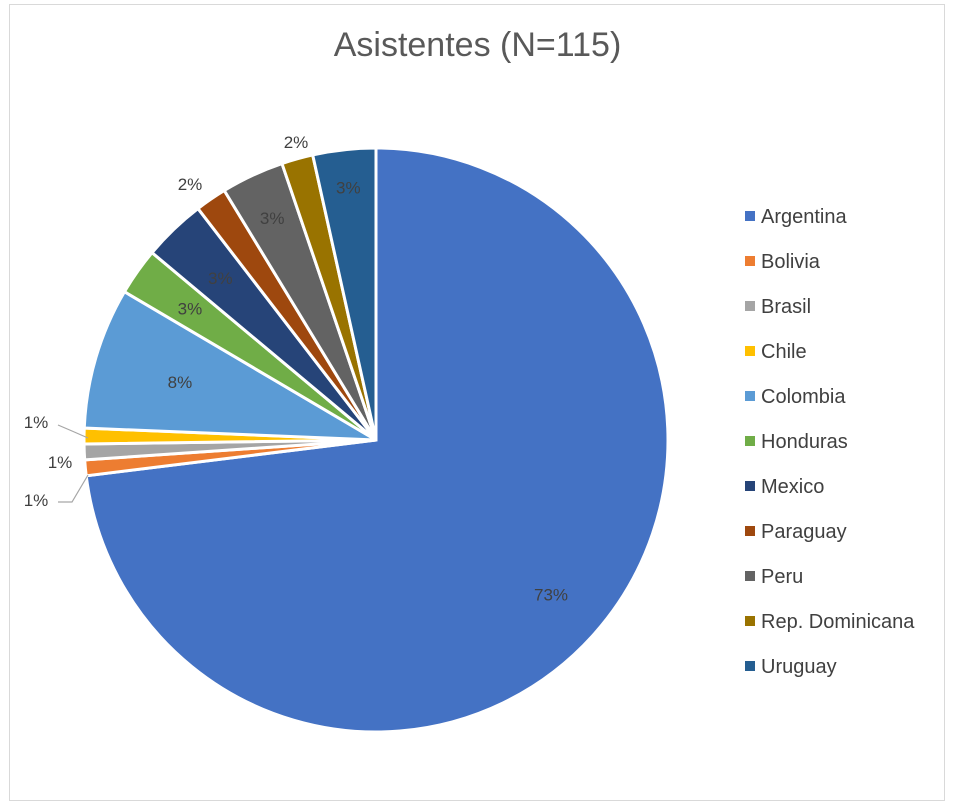 The image size is (955, 805). I want to click on legend-item-paraguay: Paraguay, so click(796, 532).